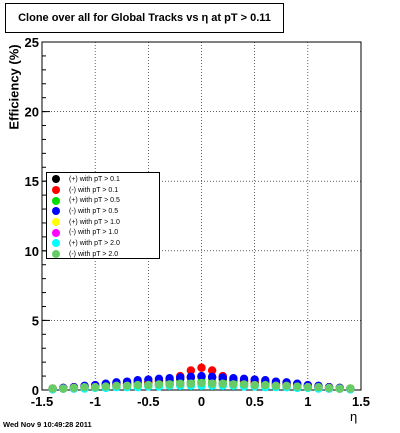  Describe the element at coordinates (94, 211) in the screenshot. I see `legend-label: (-) with pT > 0.5` at that location.